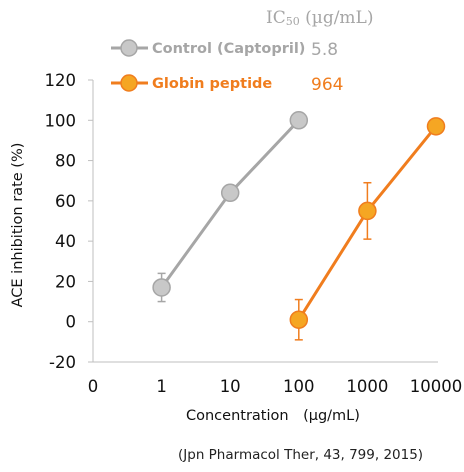  I want to click on legend-ic50-value: 964, so click(327, 85).